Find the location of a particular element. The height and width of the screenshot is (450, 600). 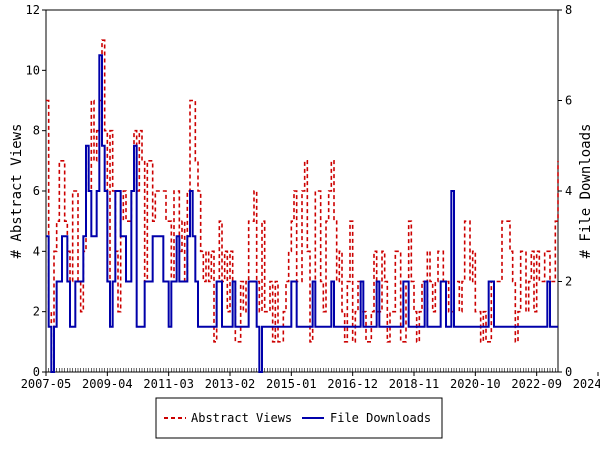

left-y-tick-label: 12 is located at coordinates (33, 10).